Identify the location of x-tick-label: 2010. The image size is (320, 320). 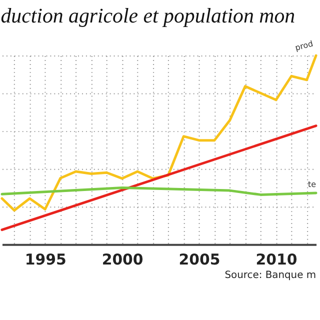
(277, 259).